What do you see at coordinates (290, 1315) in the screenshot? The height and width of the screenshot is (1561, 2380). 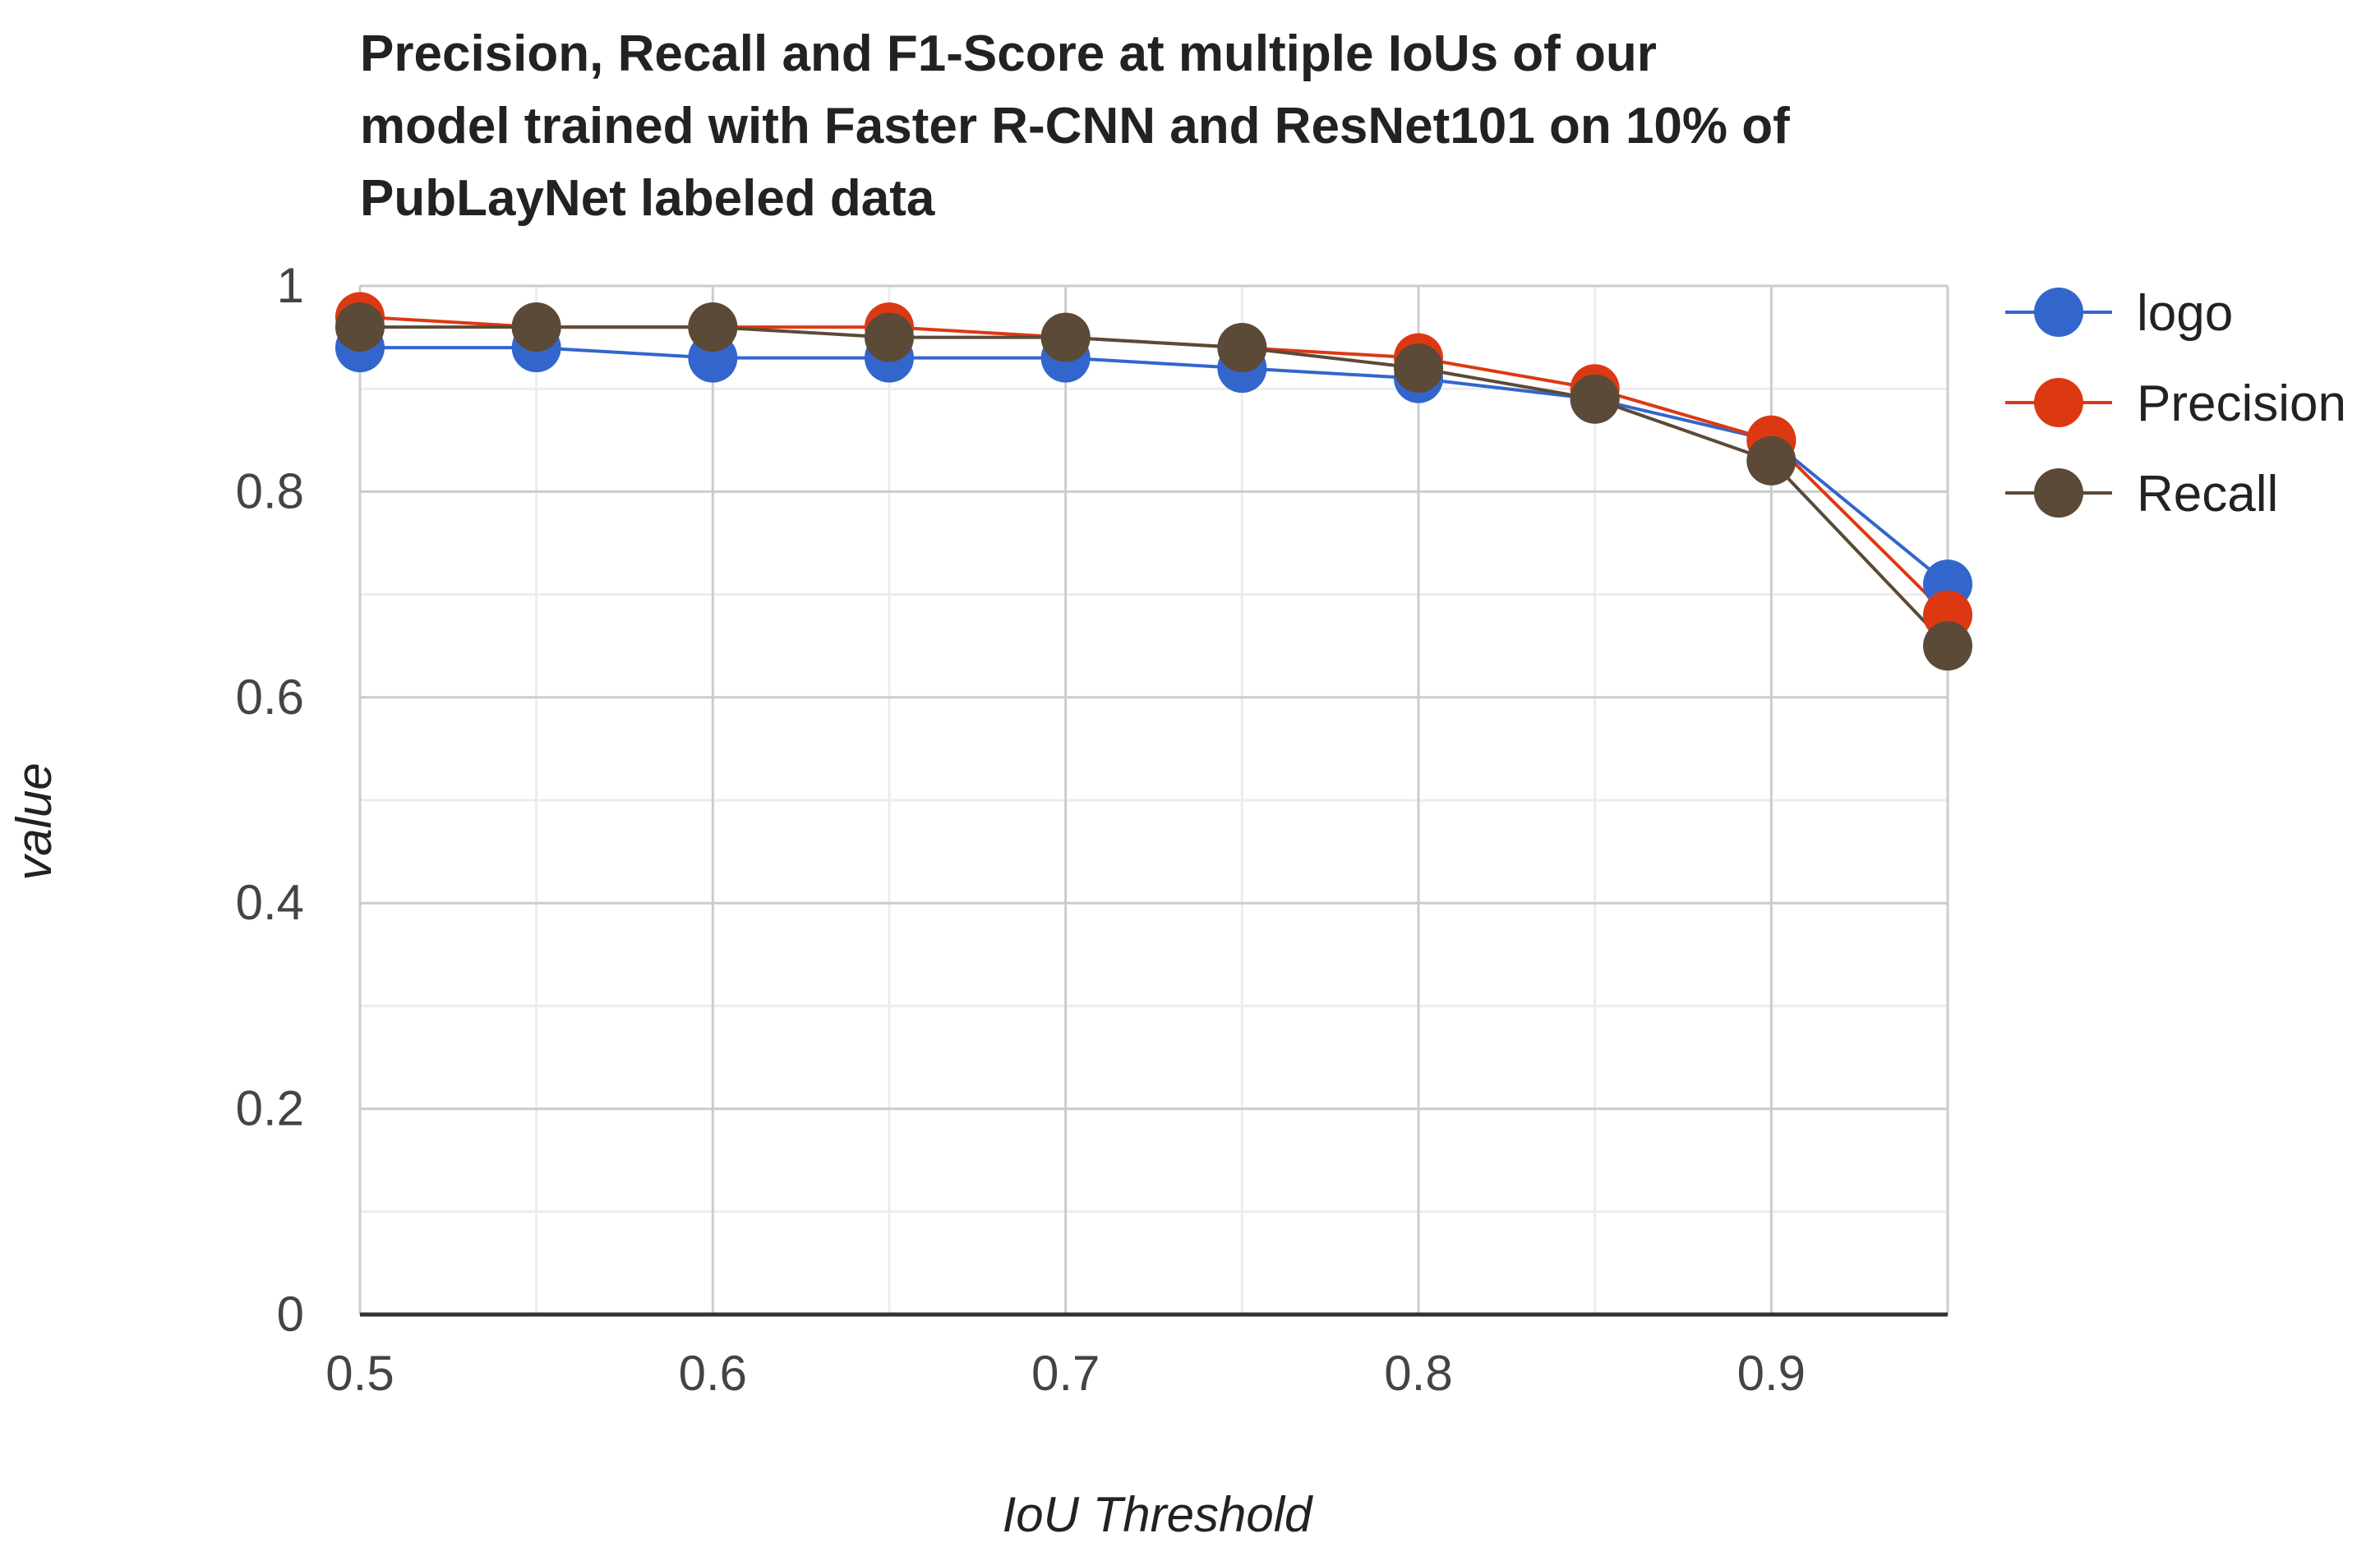 I see `y-tick-label: 0` at bounding box center [290, 1315].